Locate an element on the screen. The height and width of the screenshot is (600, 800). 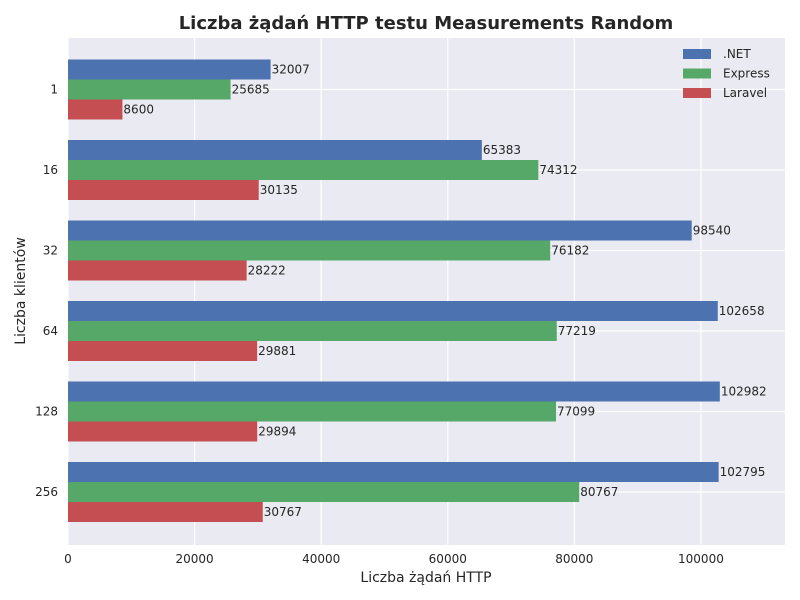
bar-value-label: 28222 is located at coordinates (267, 271).